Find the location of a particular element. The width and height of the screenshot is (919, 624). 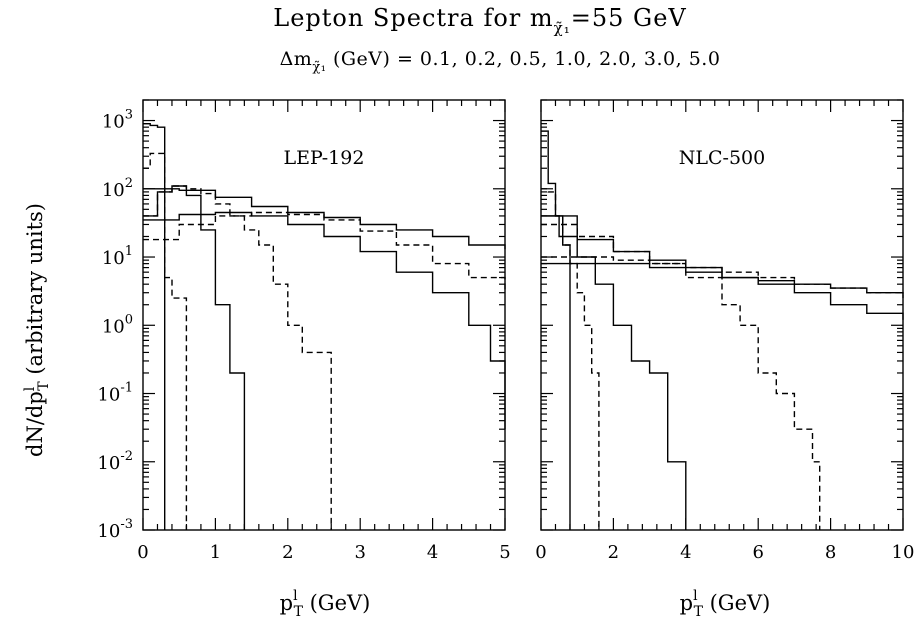

y-tick-label: 10⁻³ is located at coordinates (115, 529).